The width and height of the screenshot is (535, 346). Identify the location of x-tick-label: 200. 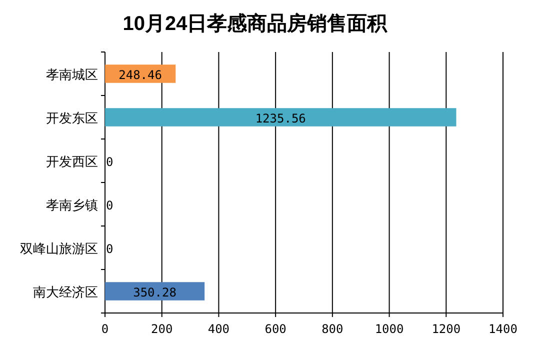
(162, 329).